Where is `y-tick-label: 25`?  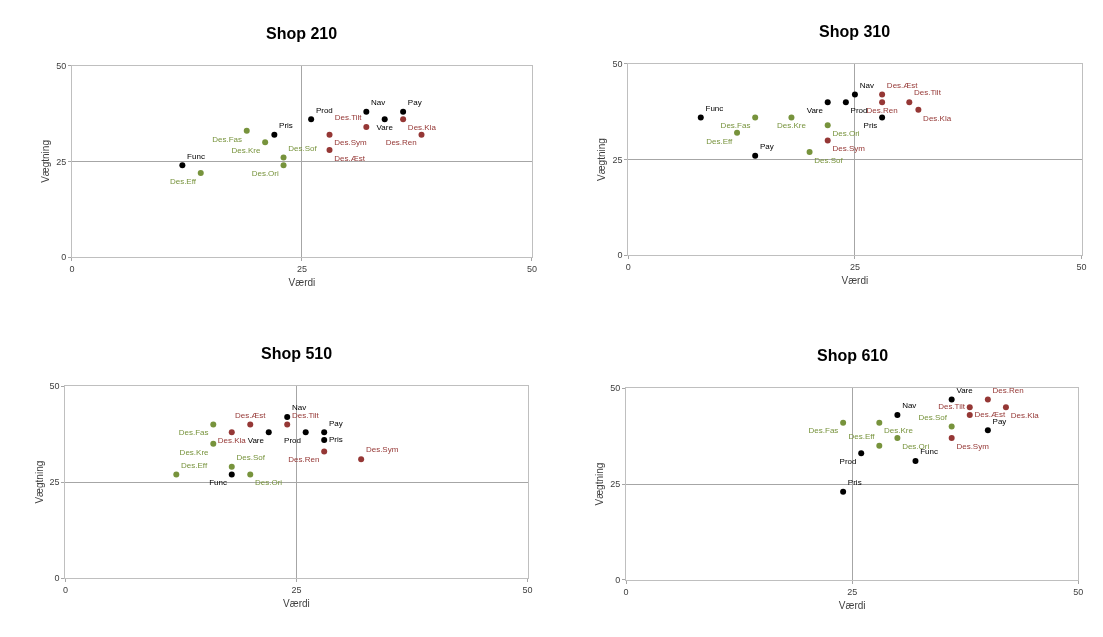
y-tick-label: 25 is located at coordinates (61, 161).